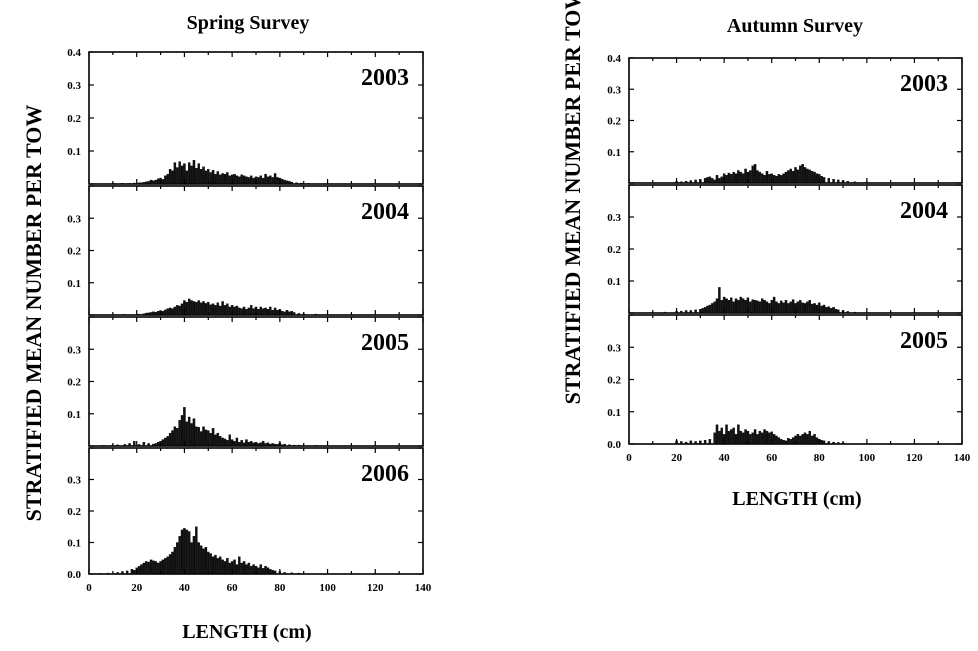 Image resolution: width=978 pixels, height=651 pixels. What do you see at coordinates (89, 588) in the screenshot?
I see `spring-x-tick-label: 0` at bounding box center [89, 588].